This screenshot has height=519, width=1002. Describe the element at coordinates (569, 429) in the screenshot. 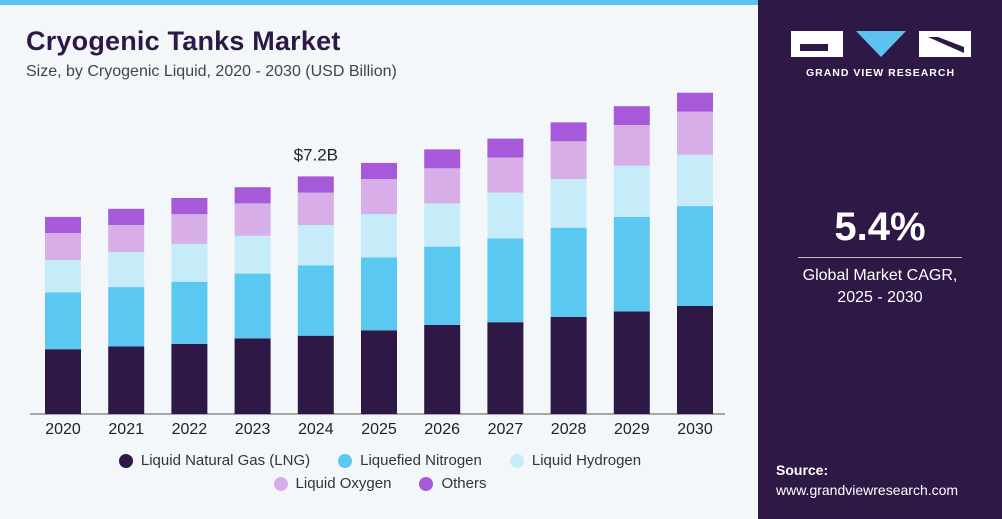

I see `x-tick-label: 2028` at that location.